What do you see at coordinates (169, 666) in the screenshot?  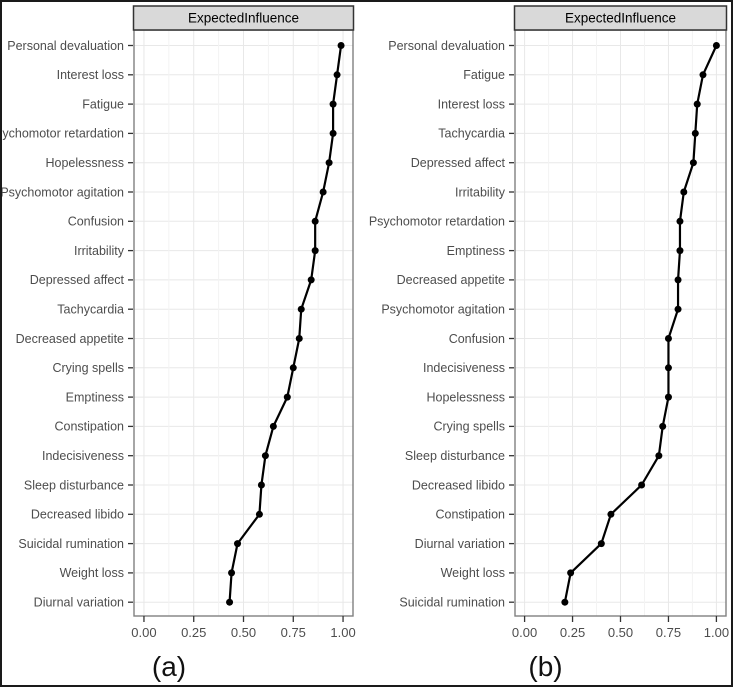 I see `caption-a: (a)` at bounding box center [169, 666].